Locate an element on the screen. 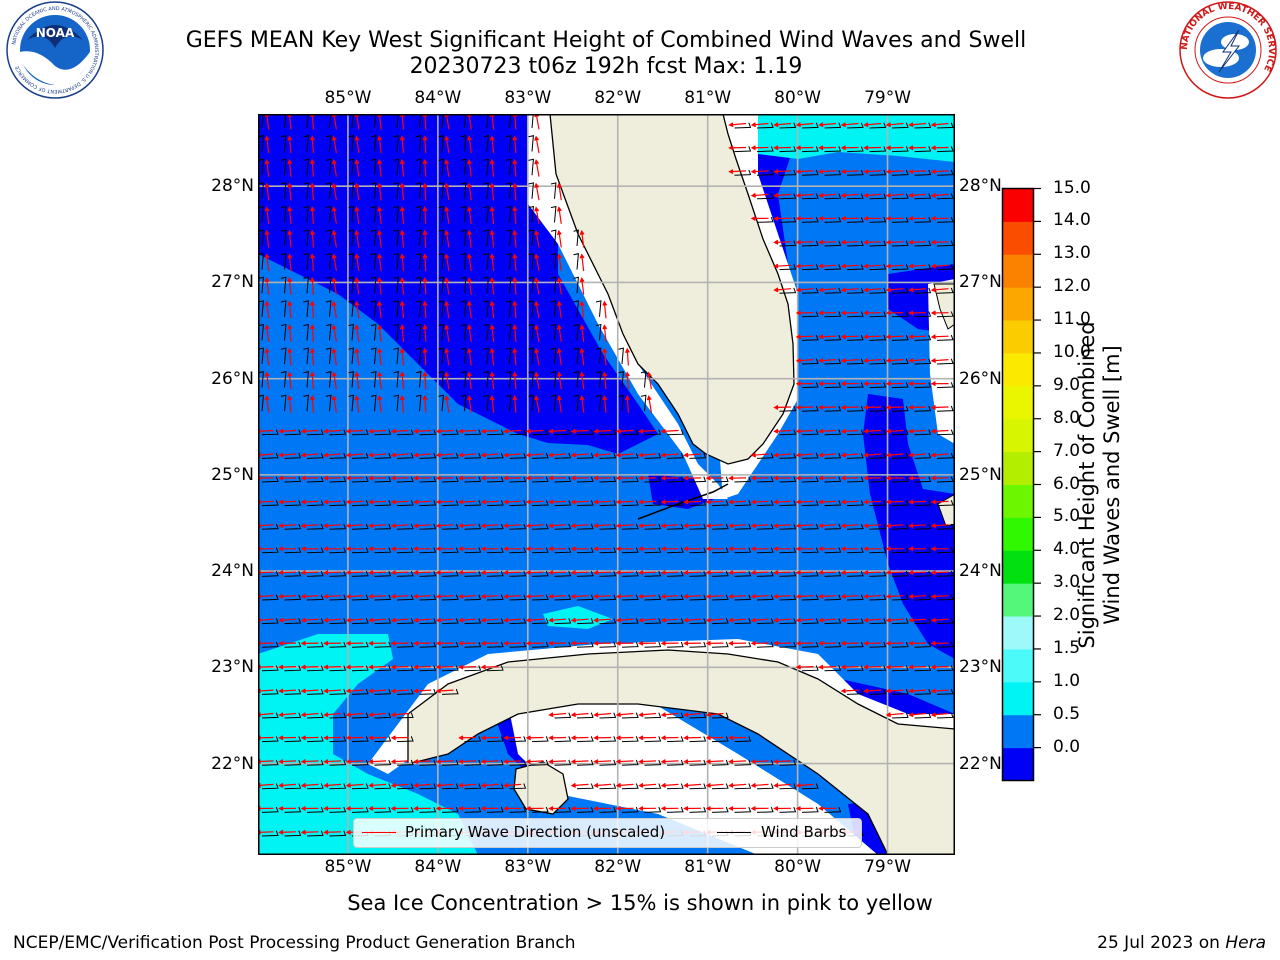  colorbar-tick-label: 1.0 is located at coordinates (1067, 680).